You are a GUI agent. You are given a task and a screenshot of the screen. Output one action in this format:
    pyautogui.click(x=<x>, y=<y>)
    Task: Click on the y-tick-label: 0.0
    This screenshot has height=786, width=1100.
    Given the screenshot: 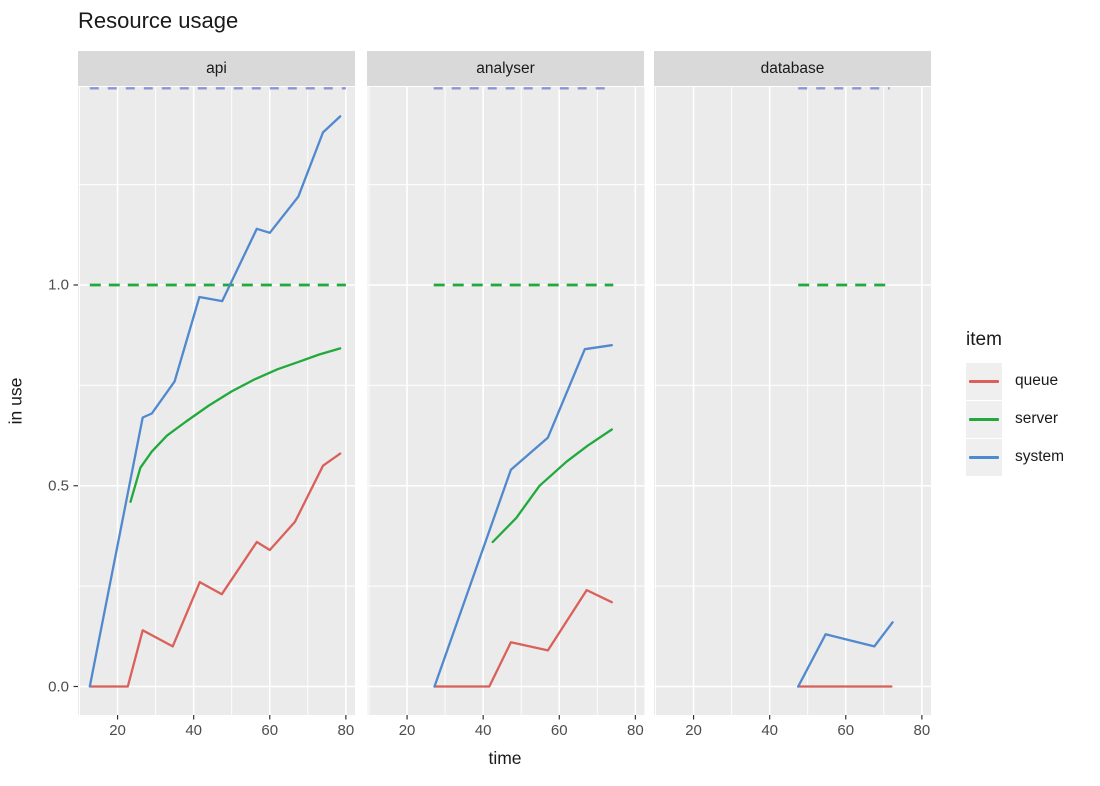 What is the action you would take?
    pyautogui.click(x=58, y=686)
    